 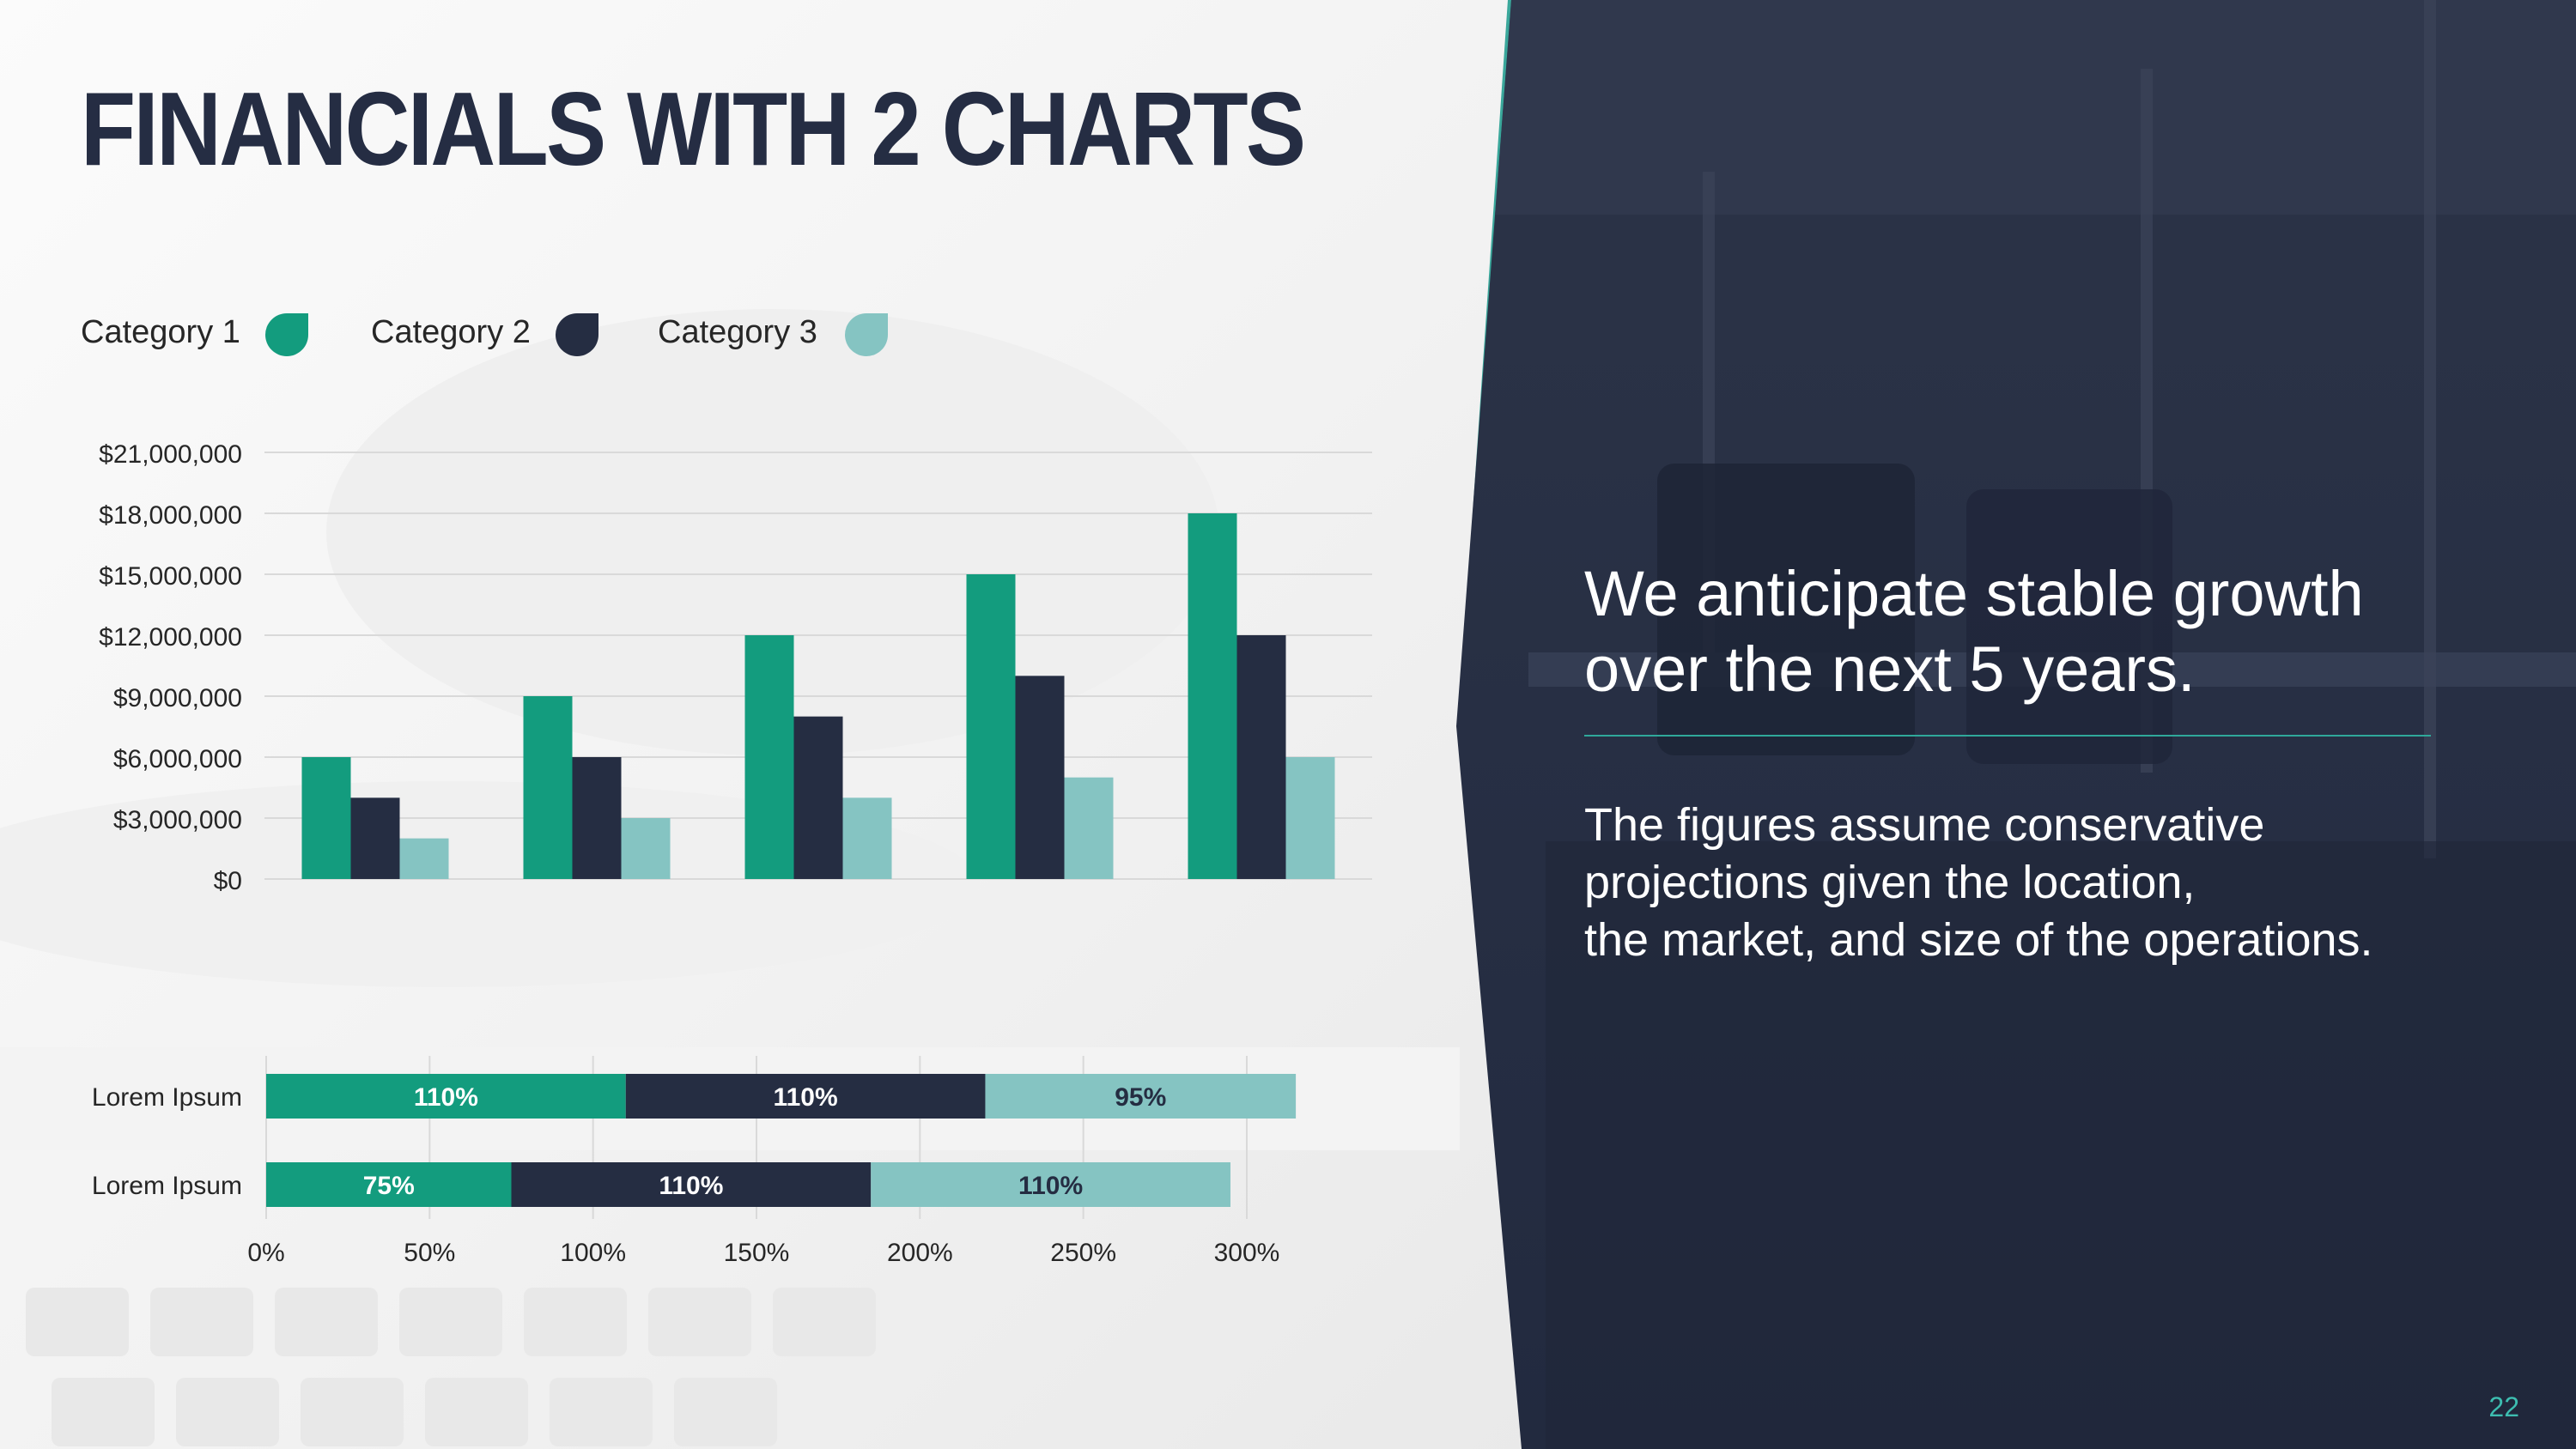 What do you see at coordinates (160, 332) in the screenshot?
I see `legend-label: Category 1` at bounding box center [160, 332].